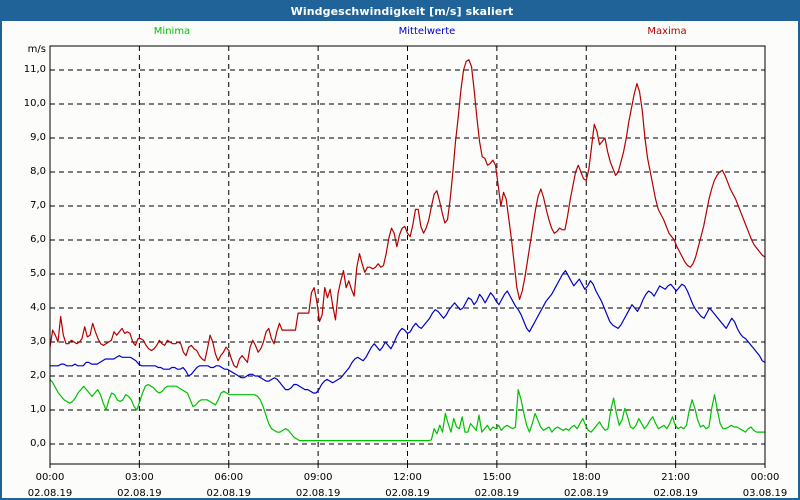  I want to click on y-axis-tick-label: 0,0, so click(38, 443).